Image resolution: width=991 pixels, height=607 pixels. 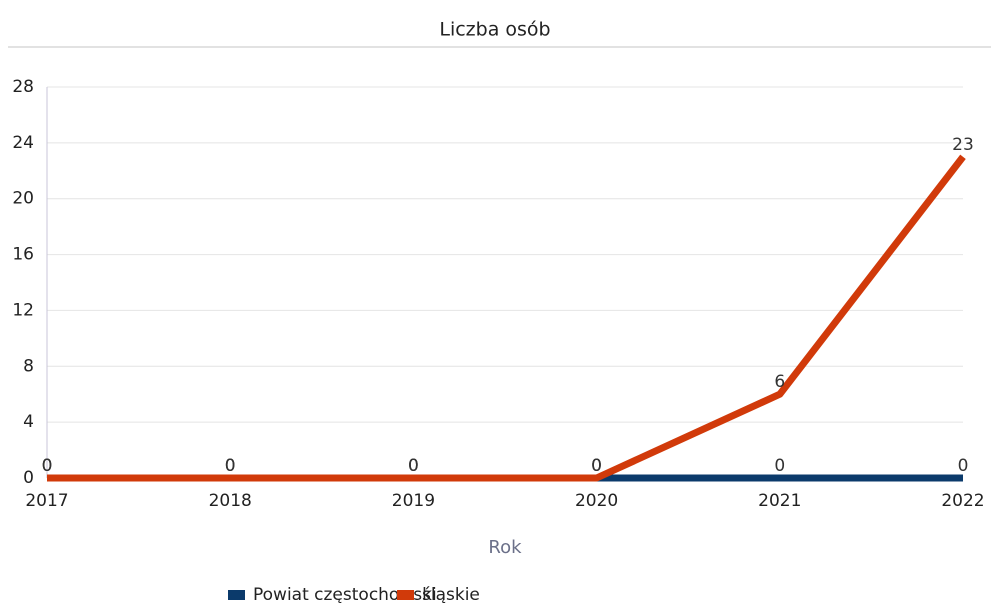 I want to click on x-axis-label: Rok, so click(x=505, y=547).